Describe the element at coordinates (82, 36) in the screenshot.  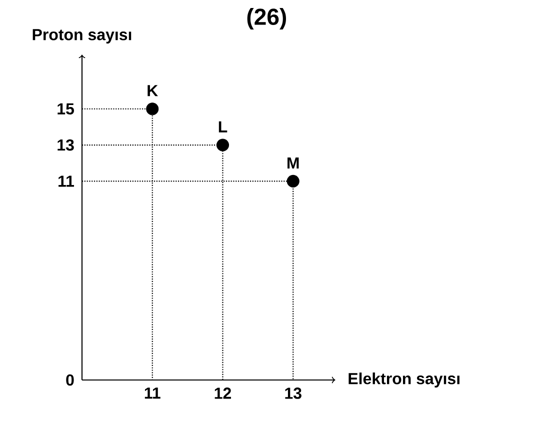
I see `y-axis-title: Proton sayısı` at that location.